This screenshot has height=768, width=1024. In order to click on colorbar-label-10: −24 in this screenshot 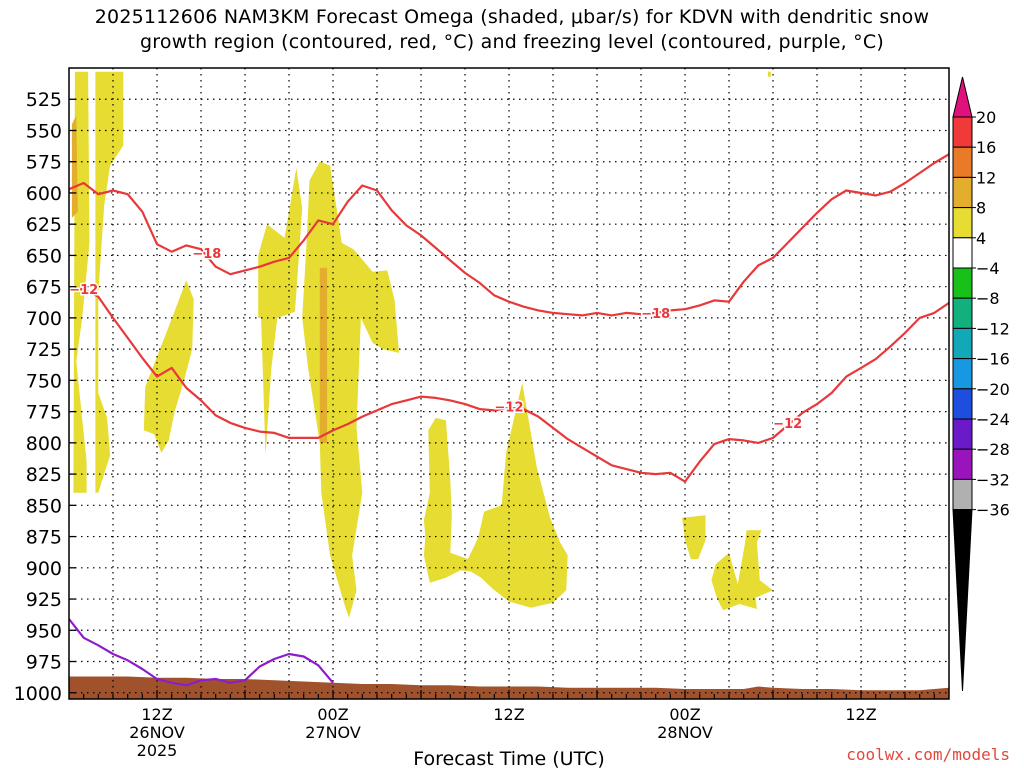, I will do `click(993, 419)`.